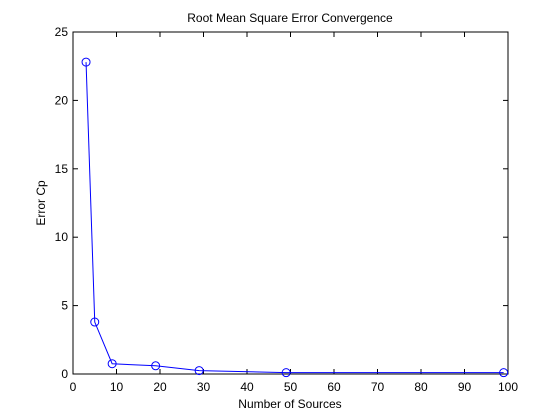 The image size is (560, 420). I want to click on y-tick-label: 20, so click(62, 100).